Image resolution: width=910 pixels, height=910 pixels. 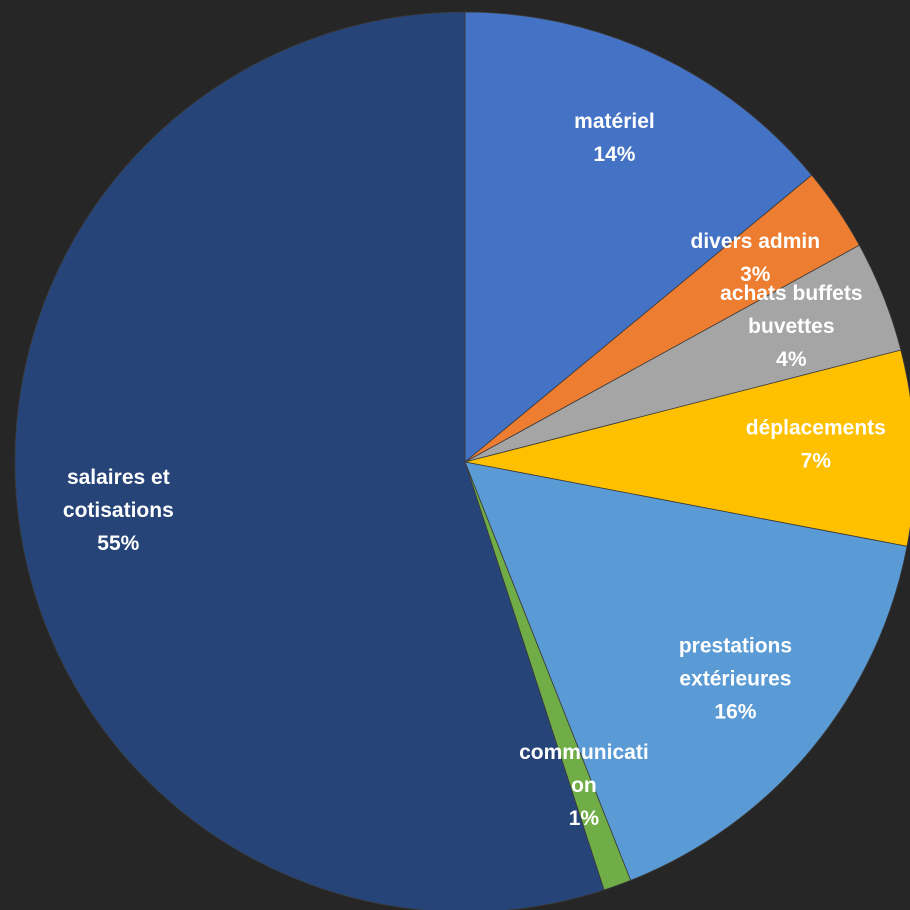 What do you see at coordinates (614, 154) in the screenshot?
I see `value-label: 14%` at bounding box center [614, 154].